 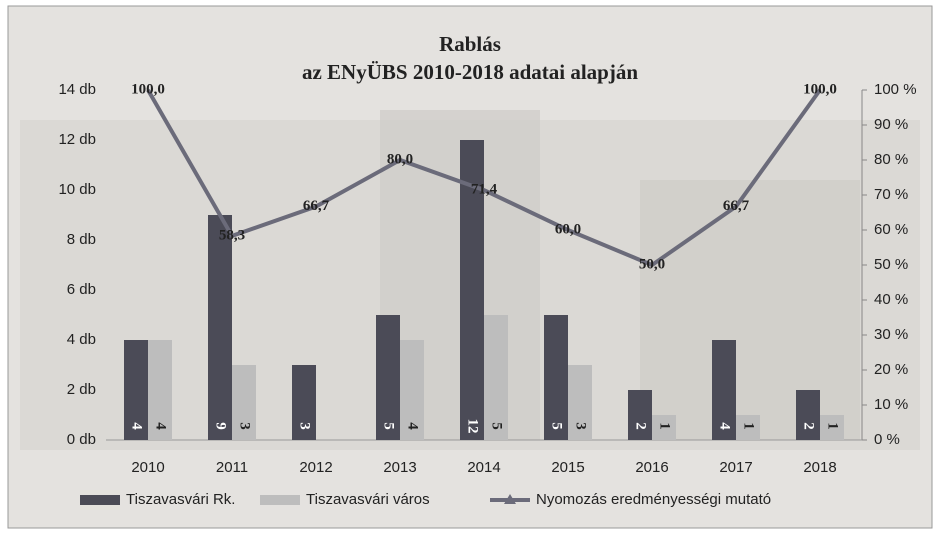 What do you see at coordinates (147, 467) in the screenshot?
I see `x-tick-label: 2010` at bounding box center [147, 467].